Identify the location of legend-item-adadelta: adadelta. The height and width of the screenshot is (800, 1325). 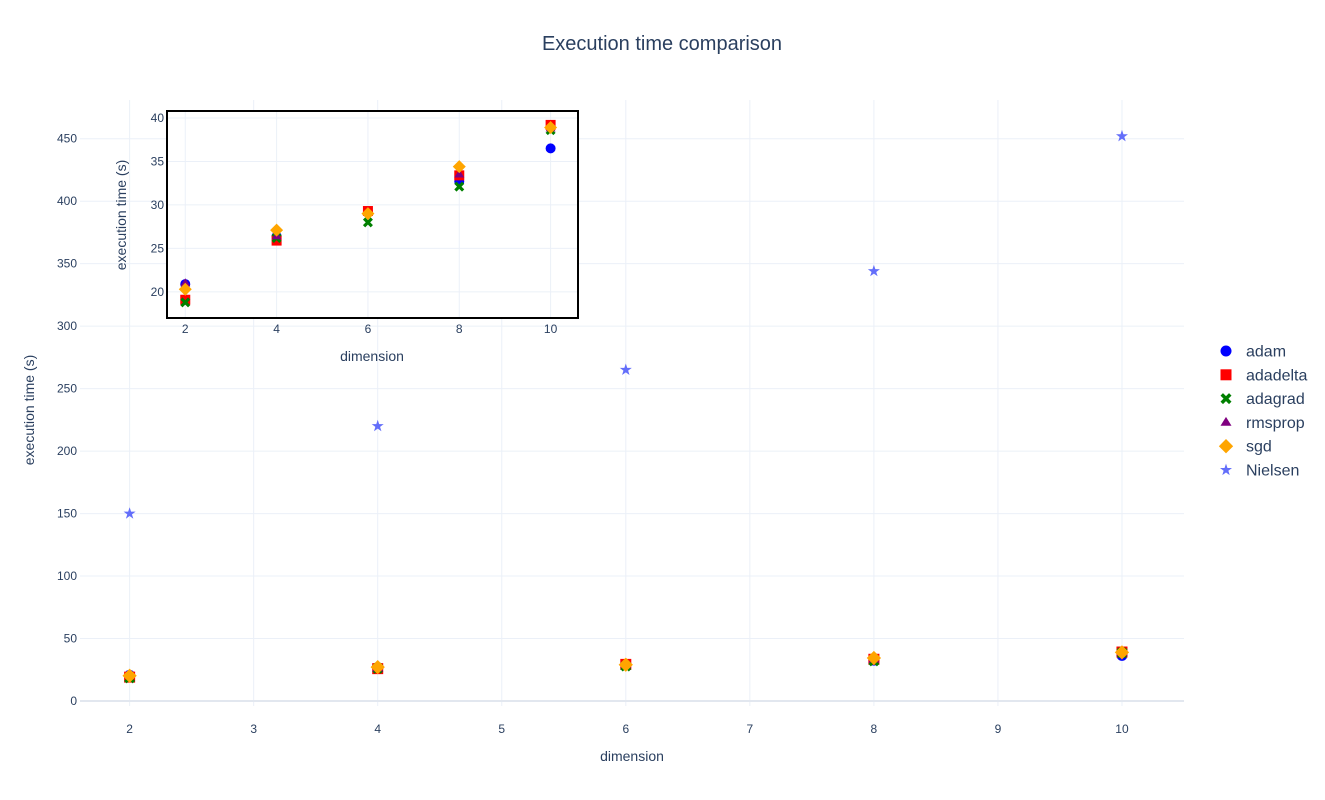
(1264, 375).